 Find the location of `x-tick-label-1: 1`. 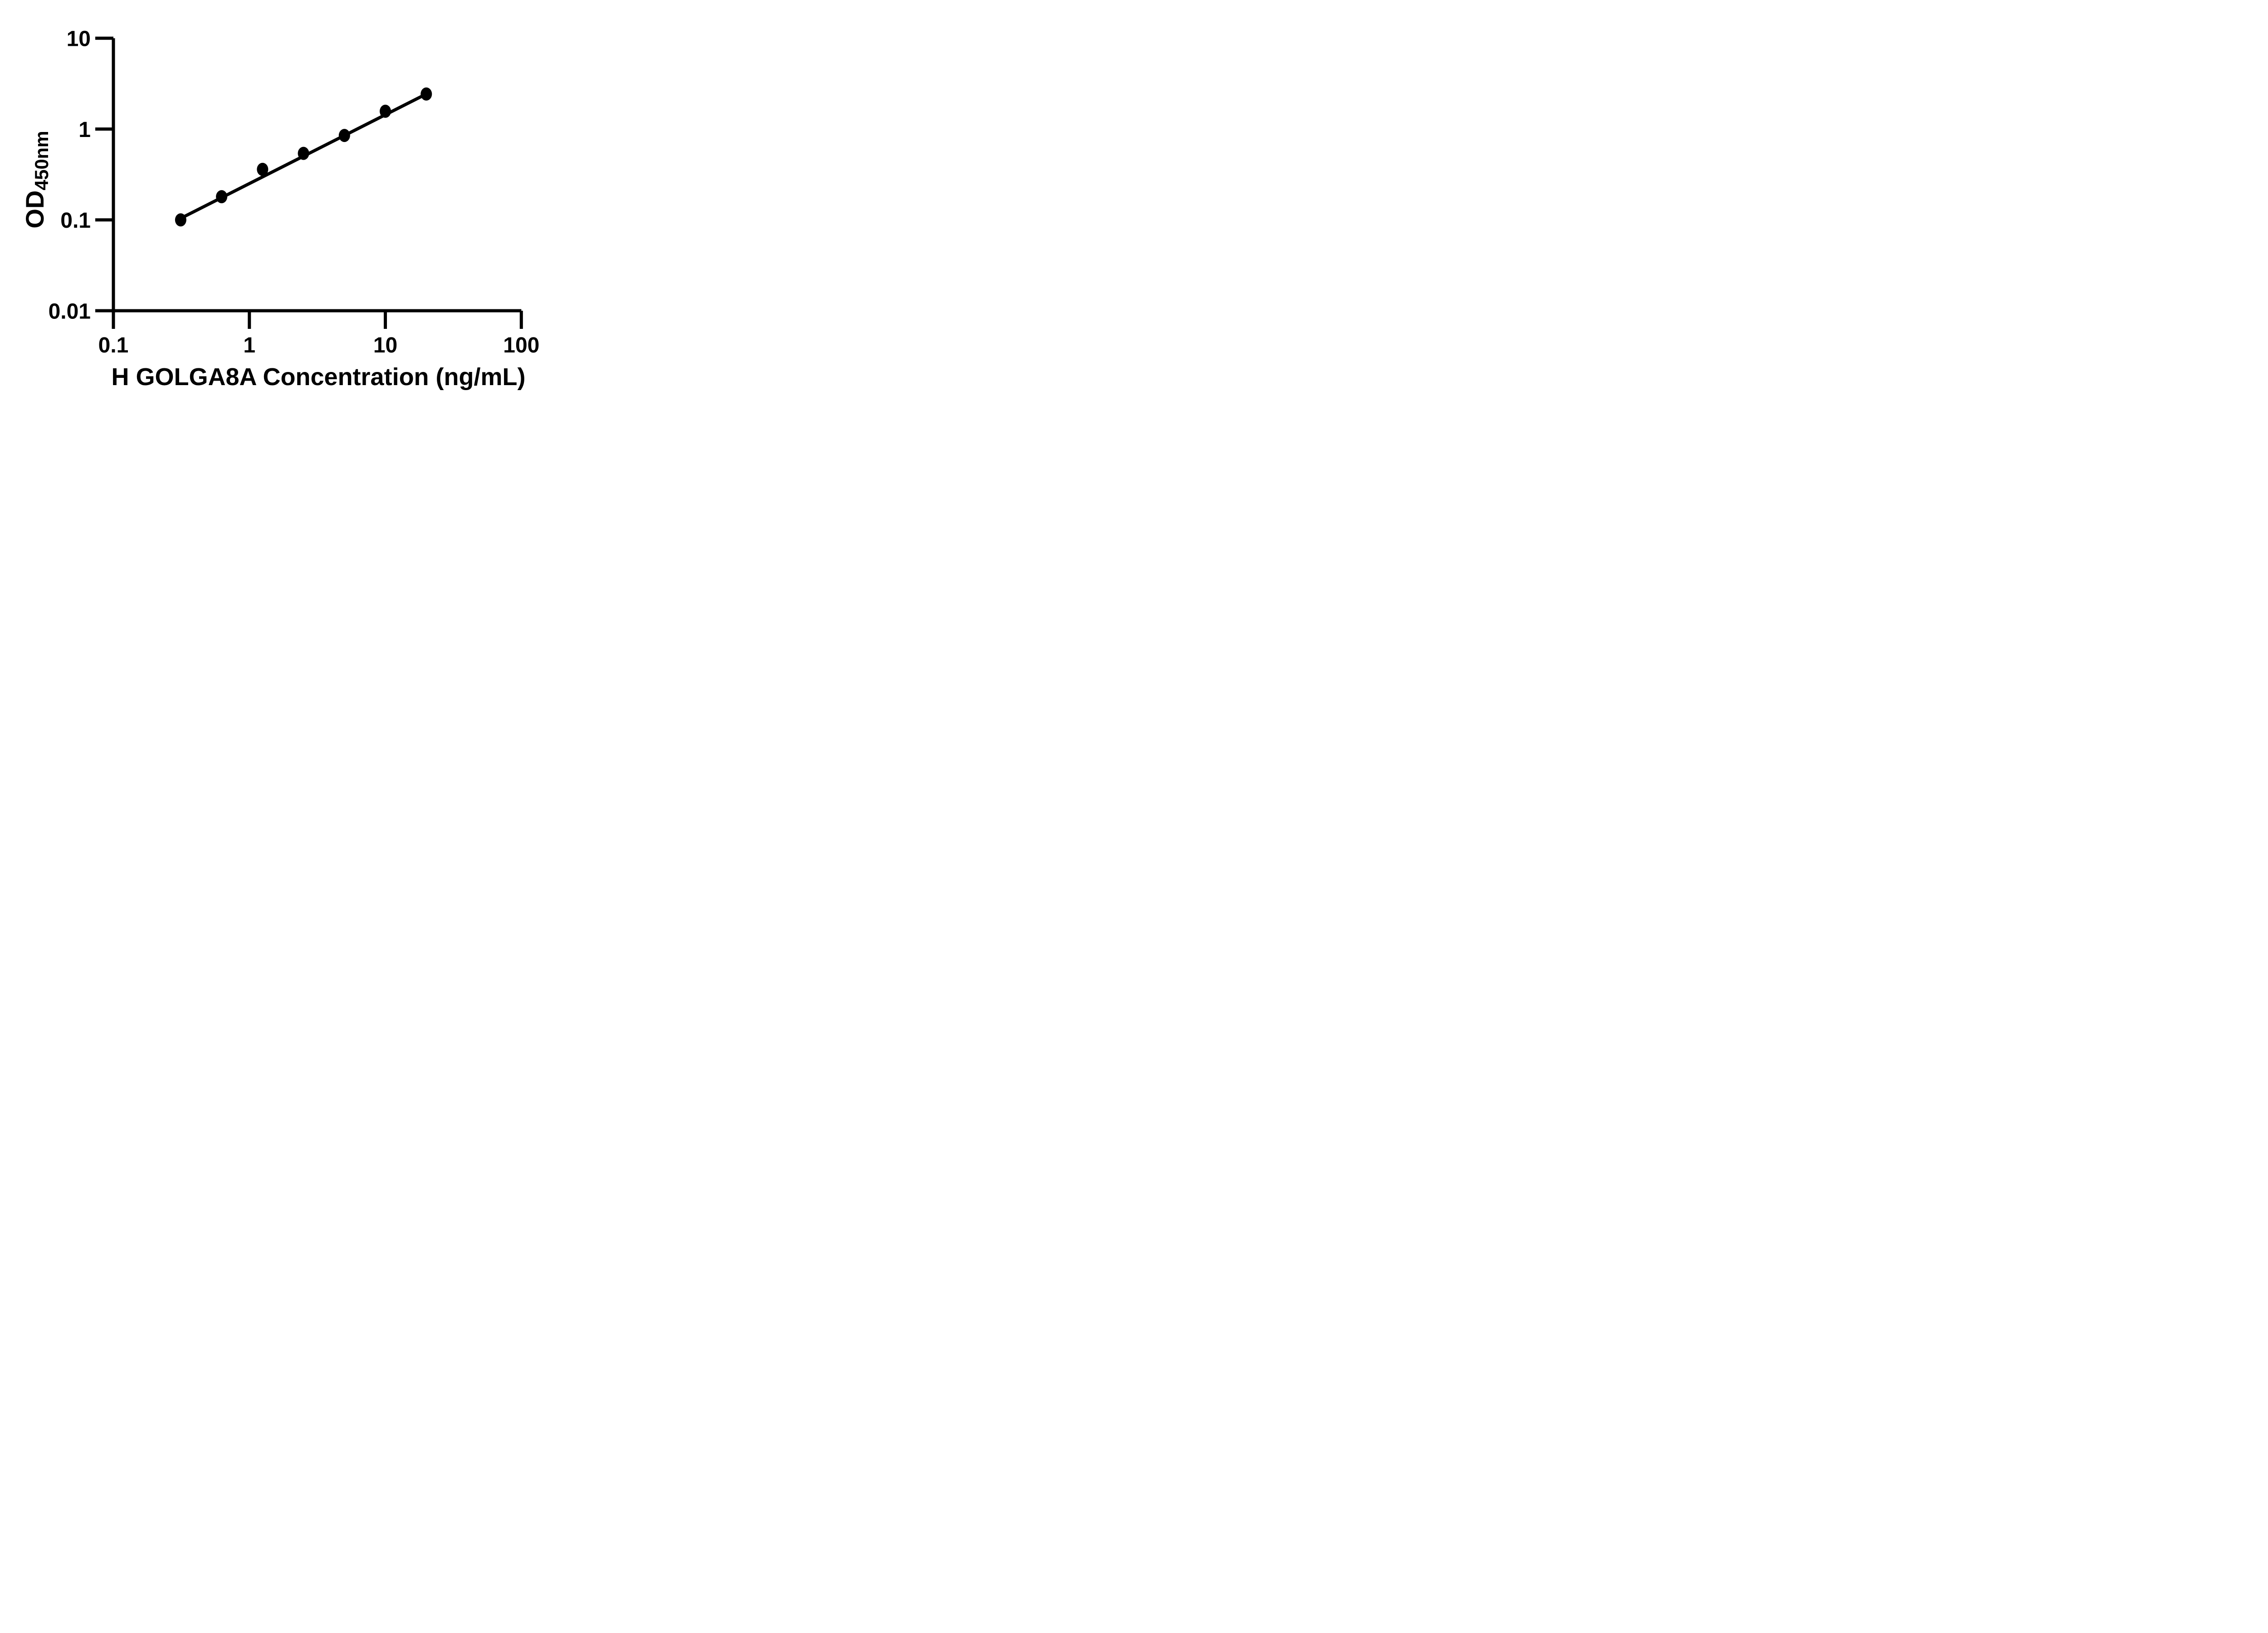

x-tick-label-1: 1 is located at coordinates (249, 345).